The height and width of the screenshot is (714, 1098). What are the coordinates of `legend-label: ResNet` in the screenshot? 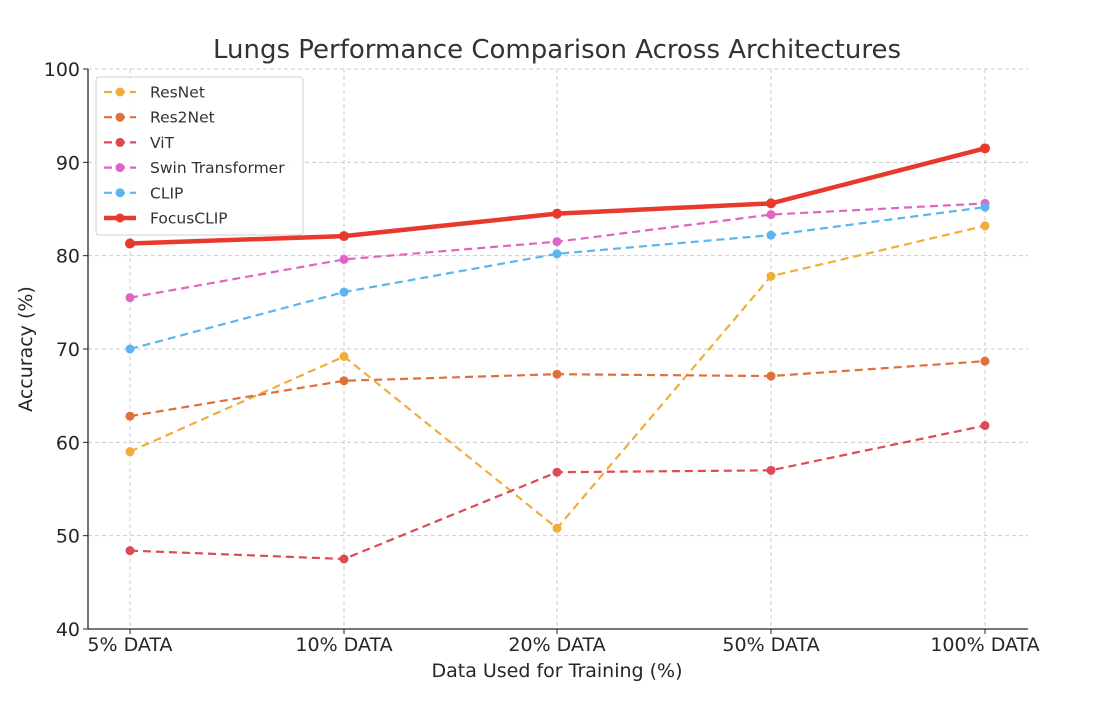 It's located at (177, 93).